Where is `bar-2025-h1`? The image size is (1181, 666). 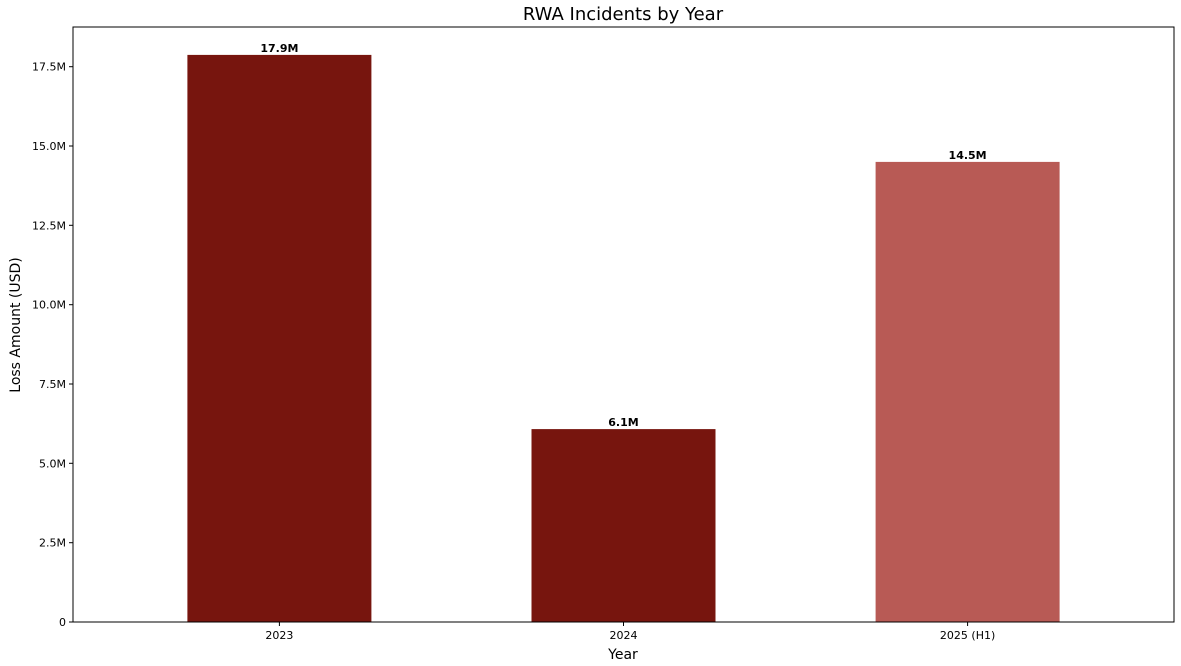 bar-2025-h1 is located at coordinates (967, 391).